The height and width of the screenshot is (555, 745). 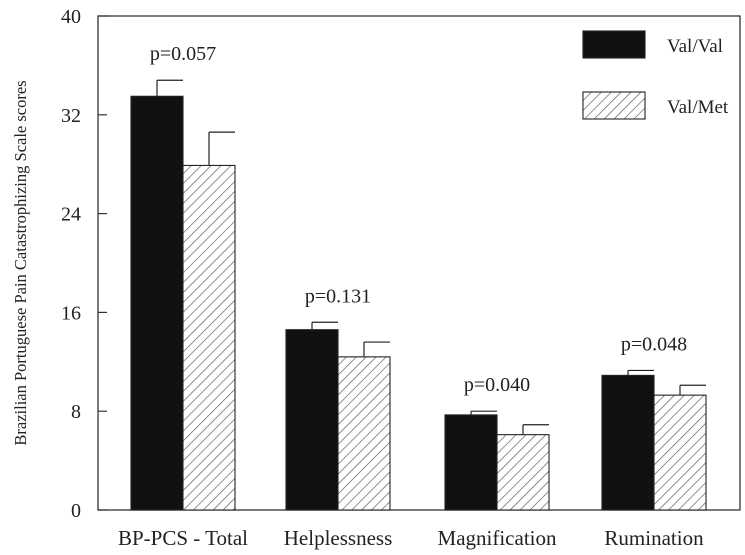 I want to click on y-tick-label: 32, so click(x=71, y=116).